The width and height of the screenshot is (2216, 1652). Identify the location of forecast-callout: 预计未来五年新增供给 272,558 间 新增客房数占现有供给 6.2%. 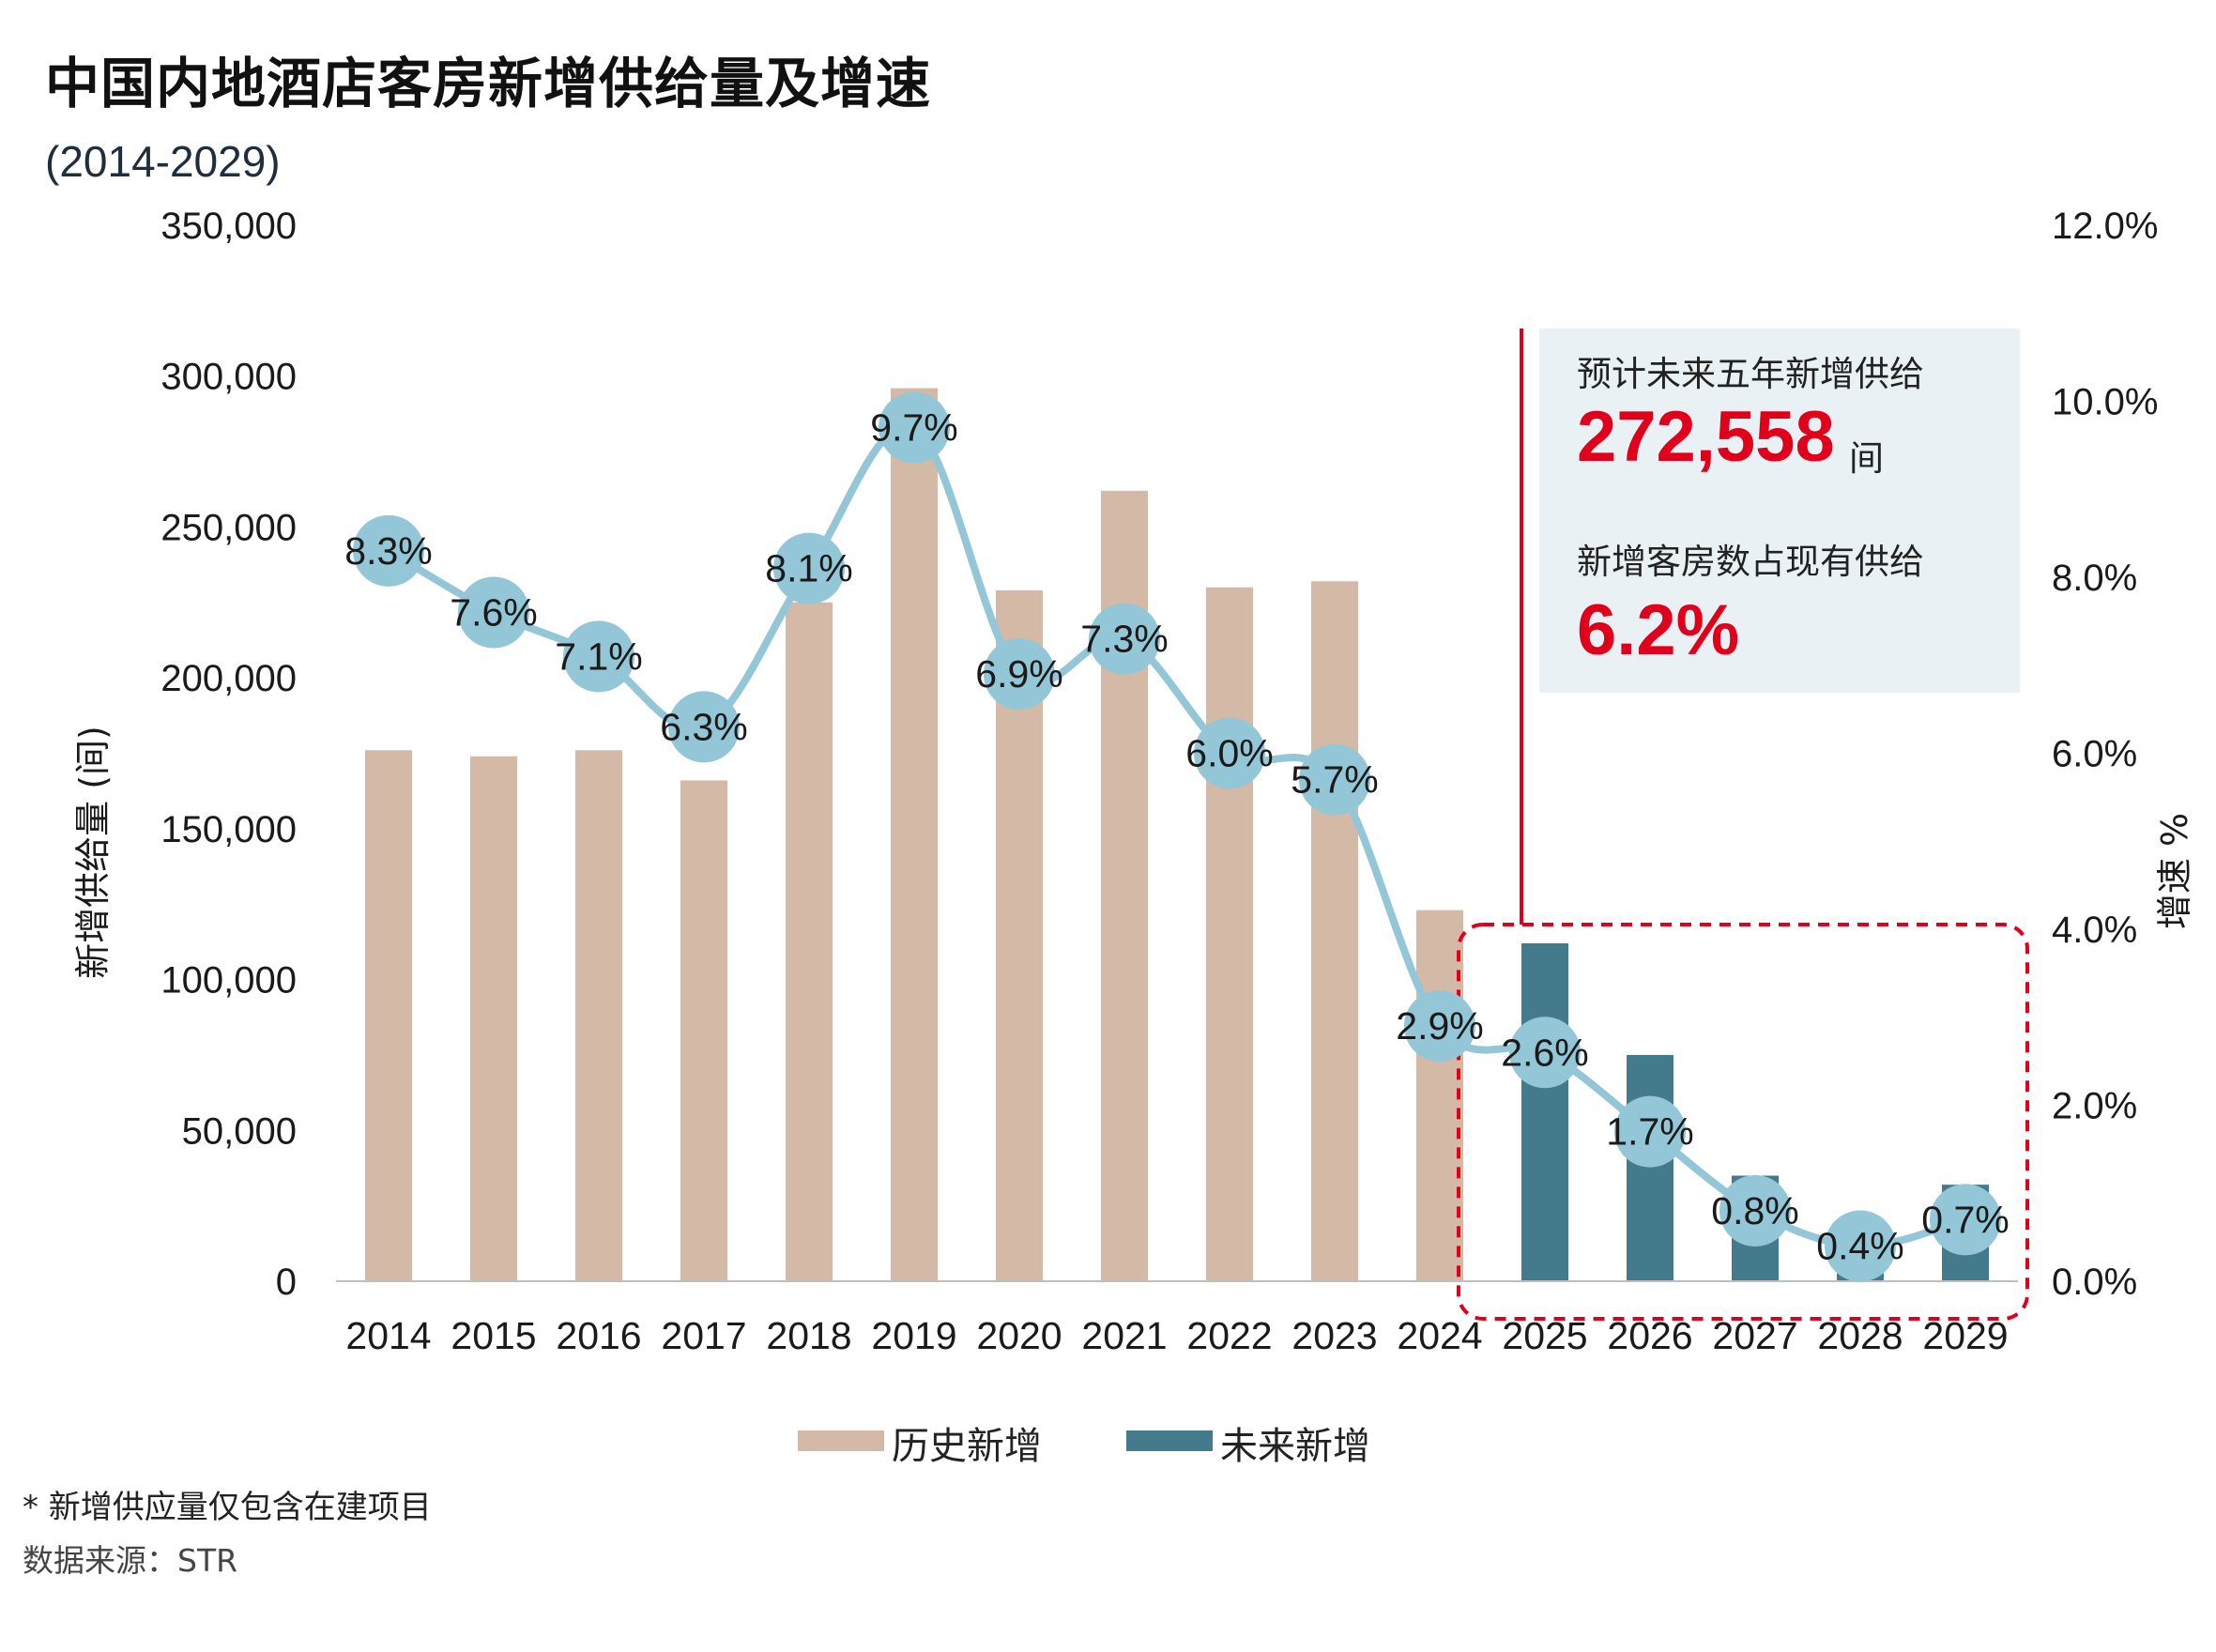
(1779, 511).